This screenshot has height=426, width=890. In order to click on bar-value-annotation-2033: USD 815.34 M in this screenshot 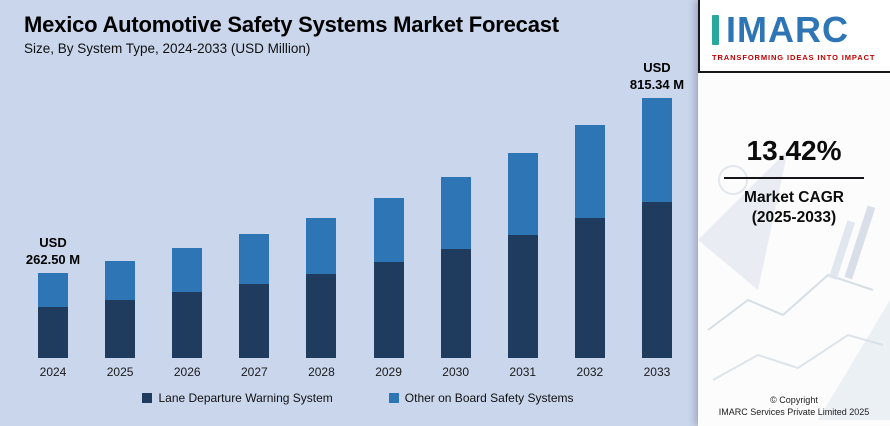, I will do `click(657, 76)`.